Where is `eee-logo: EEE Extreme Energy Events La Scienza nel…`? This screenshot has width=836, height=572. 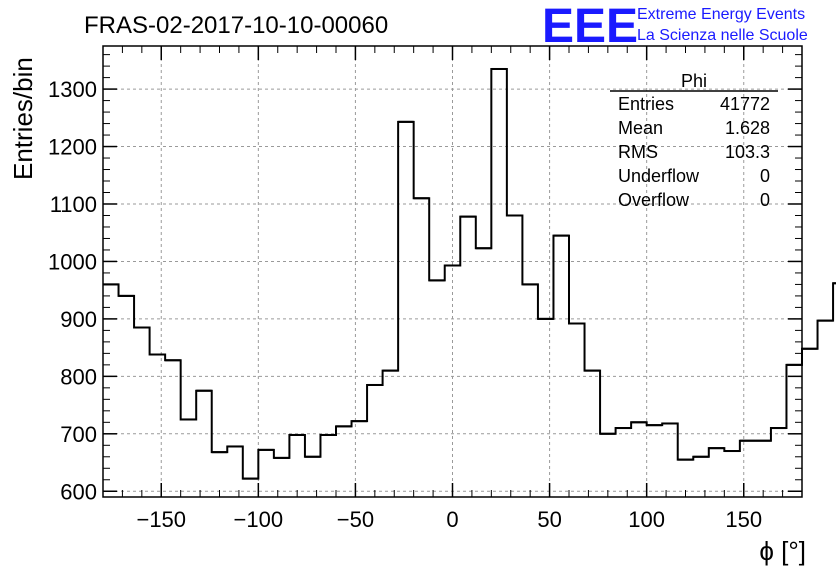 eee-logo: EEE Extreme Energy Events La Scienza nel… is located at coordinates (675, 26).